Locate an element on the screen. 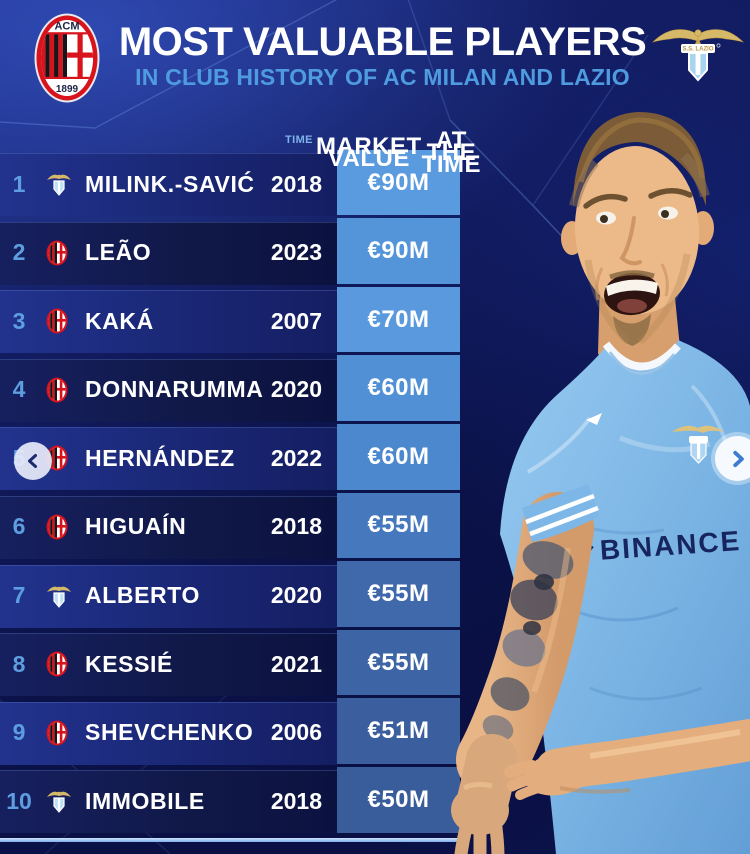 This screenshot has height=854, width=750. table-row: 5 HERNÁNDEZ 2022 €60M is located at coordinates (230, 457).